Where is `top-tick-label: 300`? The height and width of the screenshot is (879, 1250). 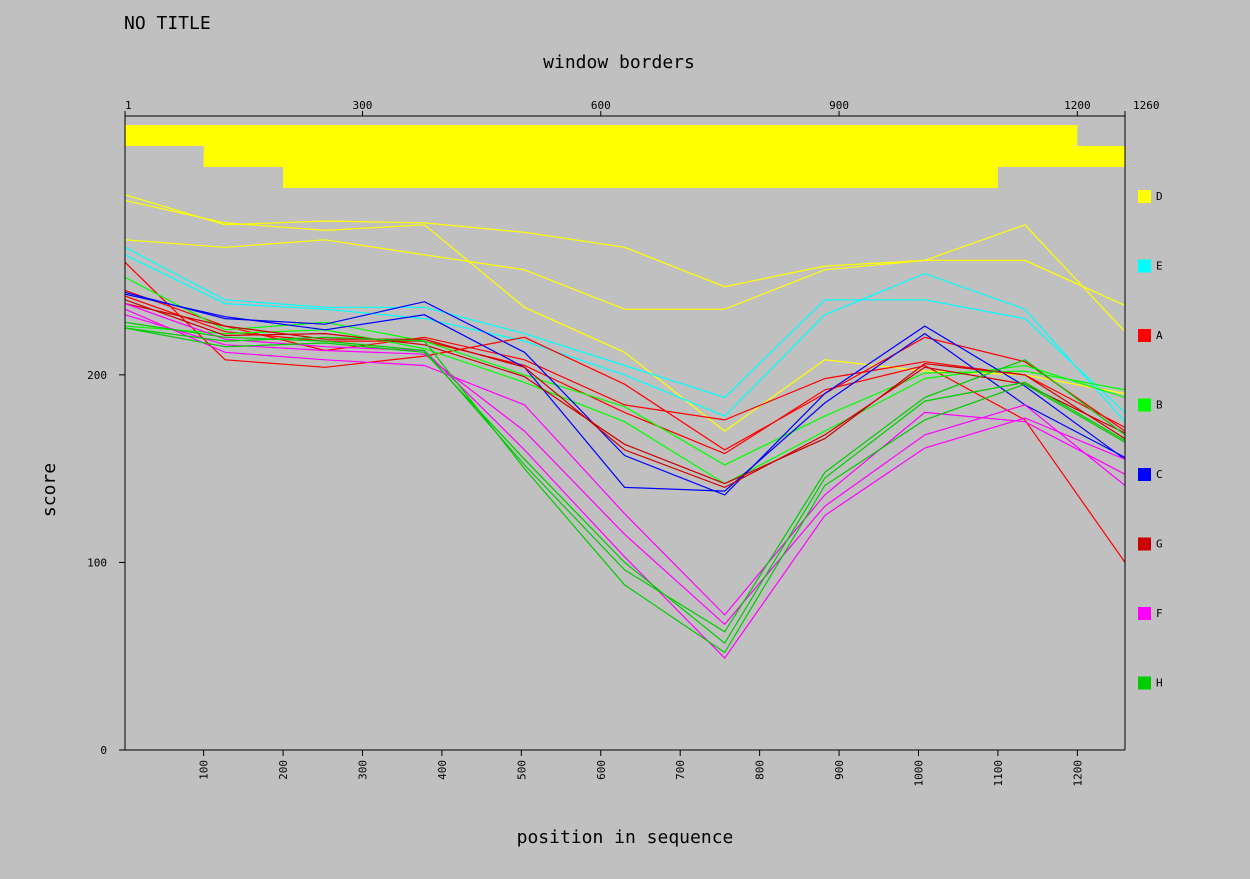
top-tick-label: 300 is located at coordinates (363, 105).